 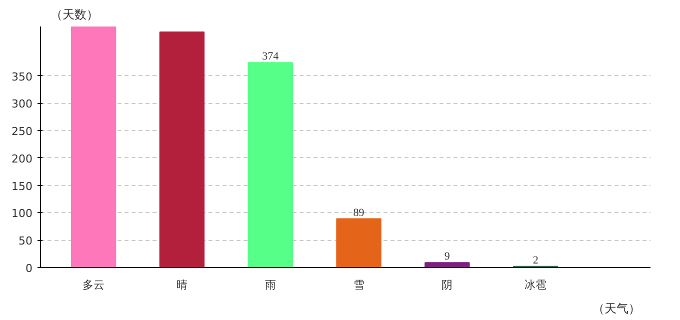 I want to click on x-tick-label: 冰雹, so click(x=535, y=285).